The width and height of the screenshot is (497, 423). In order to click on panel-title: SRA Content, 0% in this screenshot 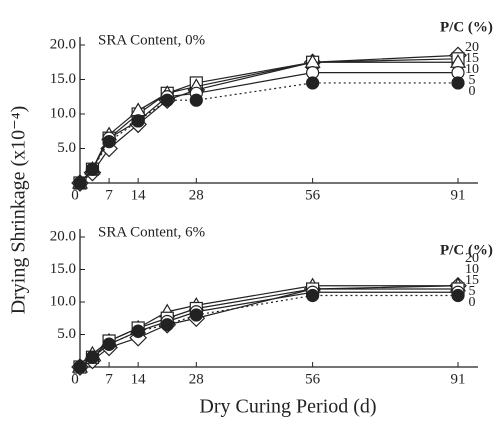, I will do `click(151, 40)`.